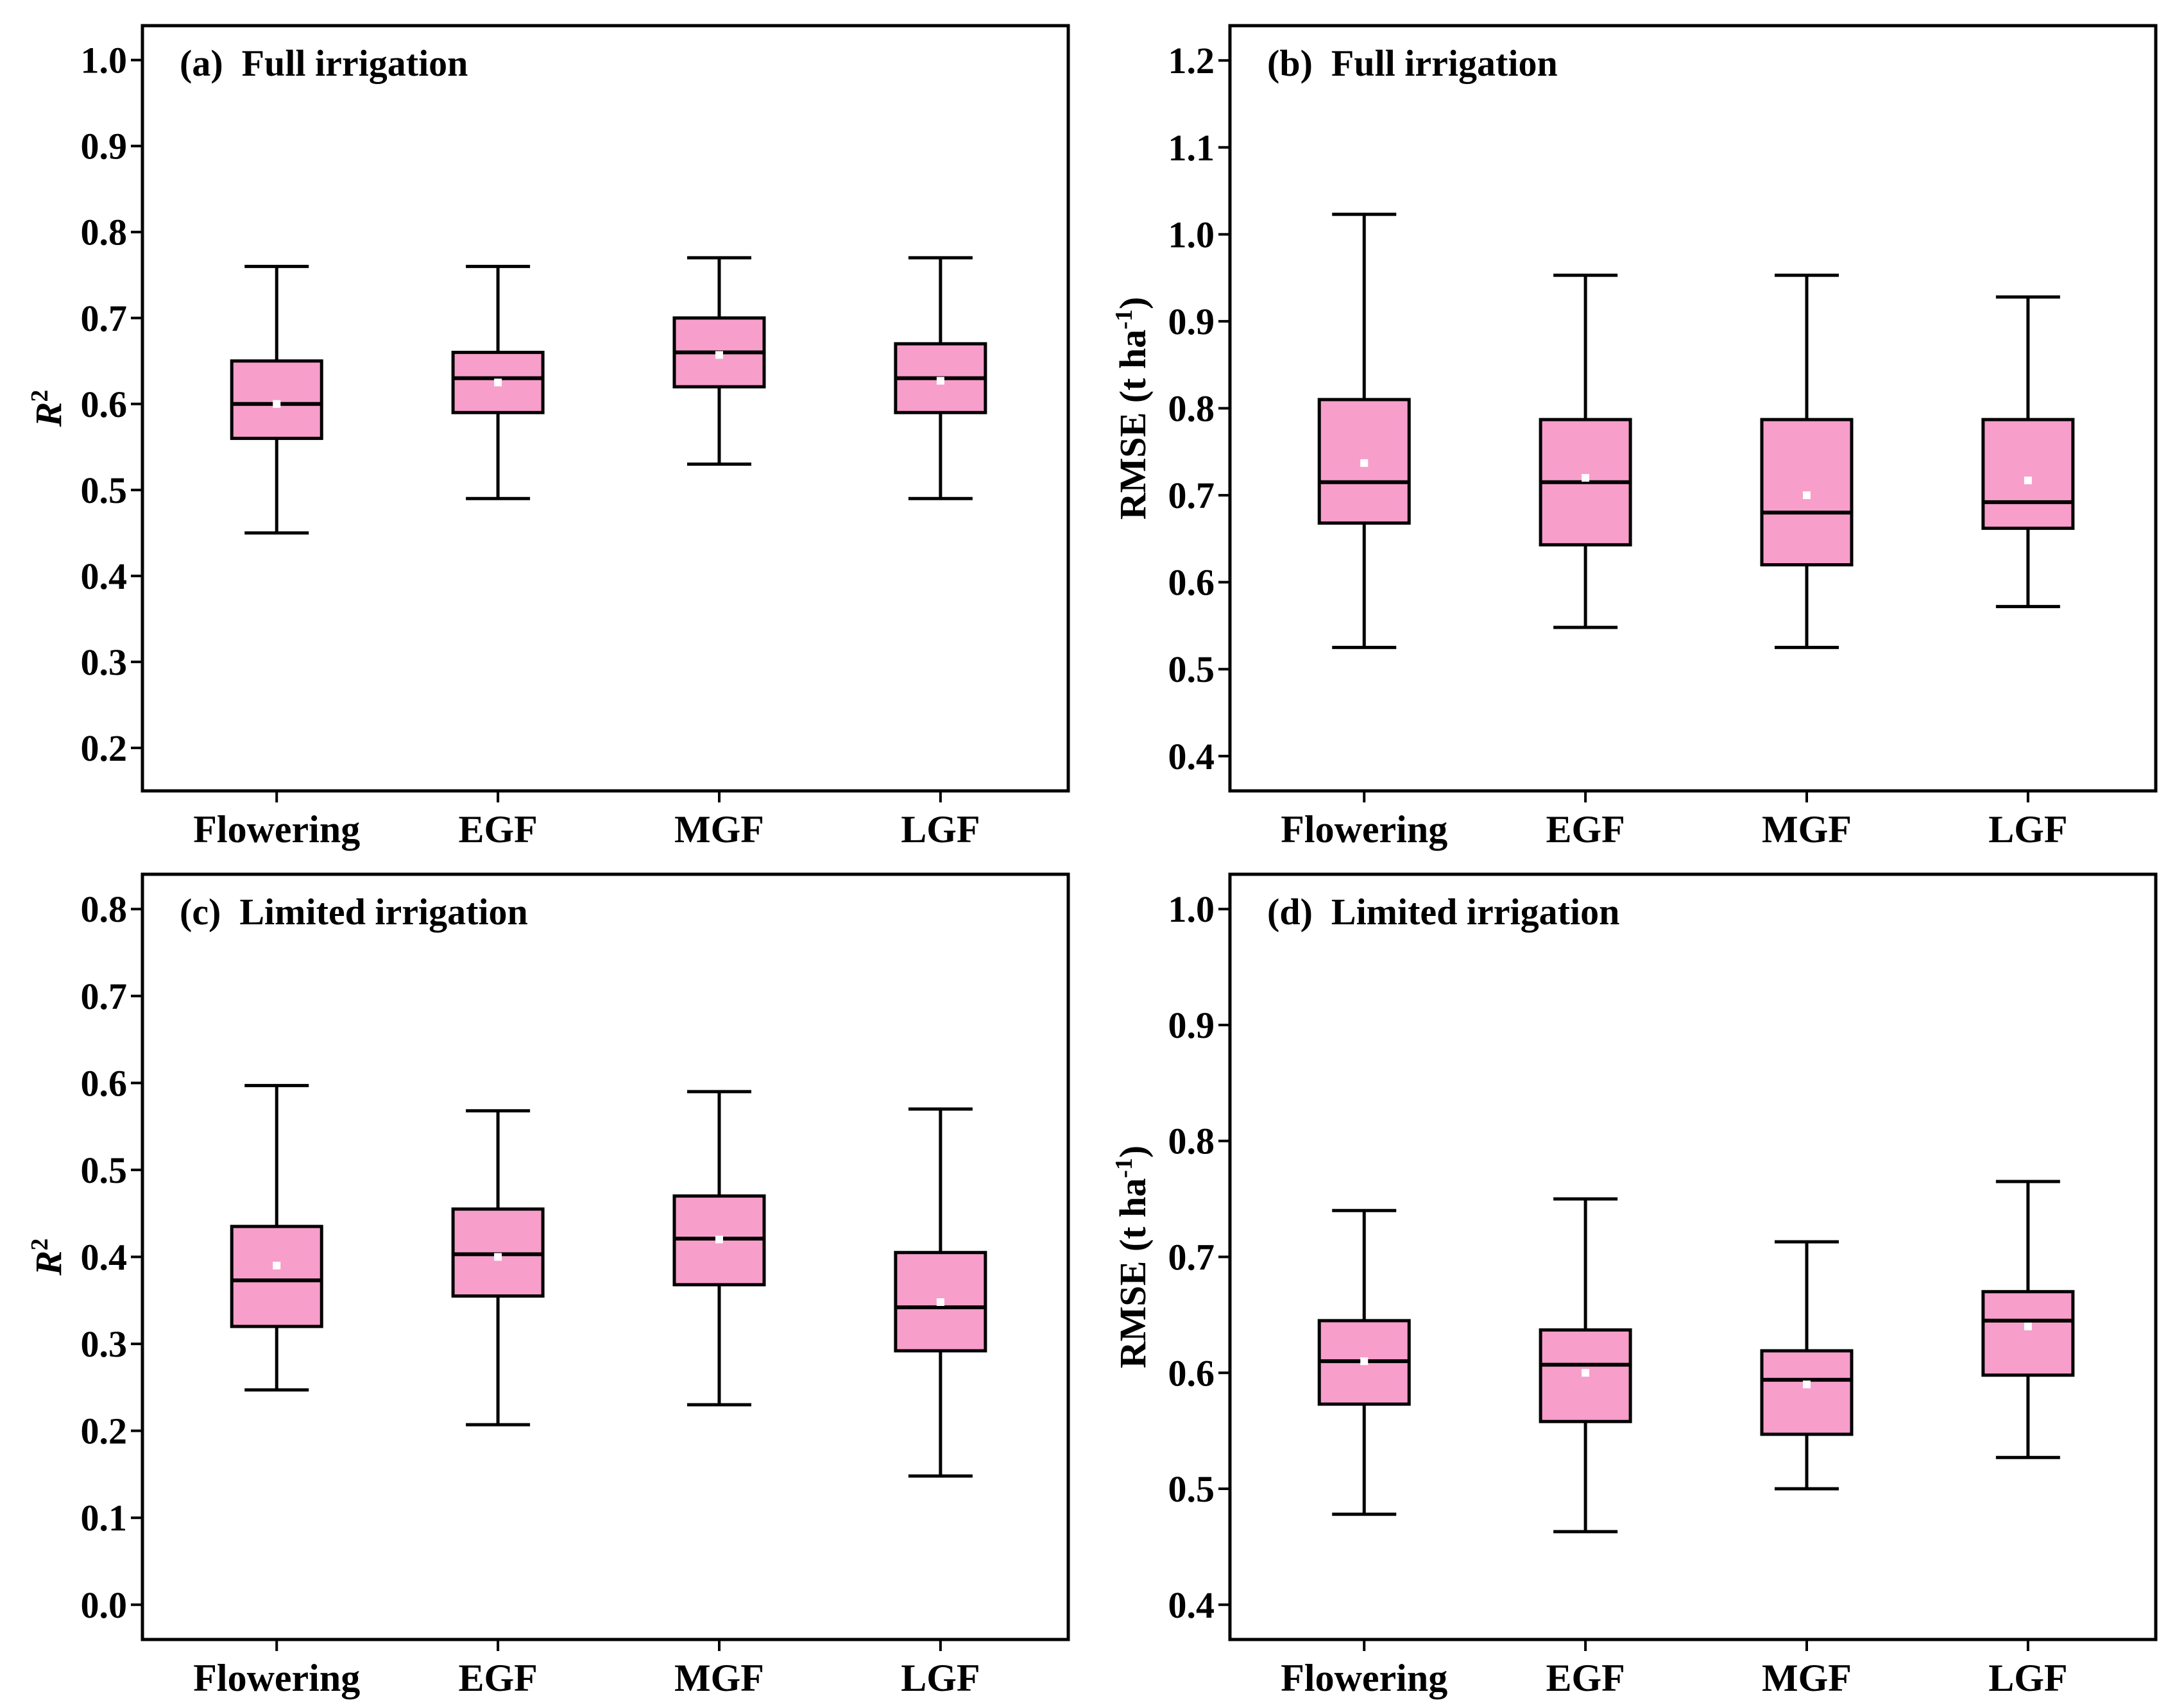 This screenshot has width=2184, height=1703. I want to click on y-tick-label: 1.1, so click(1191, 148).